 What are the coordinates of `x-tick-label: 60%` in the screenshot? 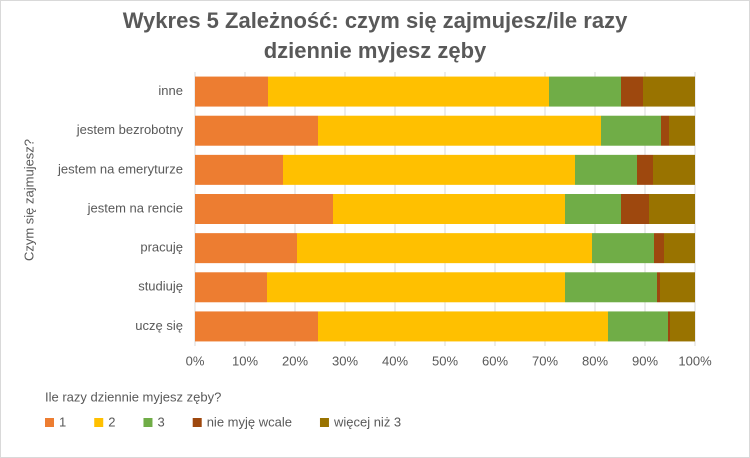 It's located at (495, 360).